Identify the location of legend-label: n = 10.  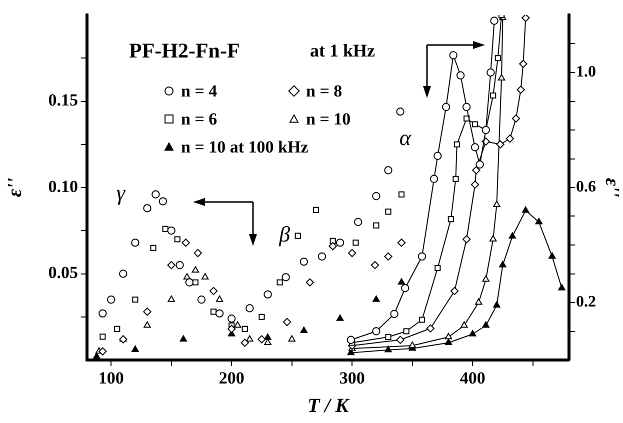
(328, 118).